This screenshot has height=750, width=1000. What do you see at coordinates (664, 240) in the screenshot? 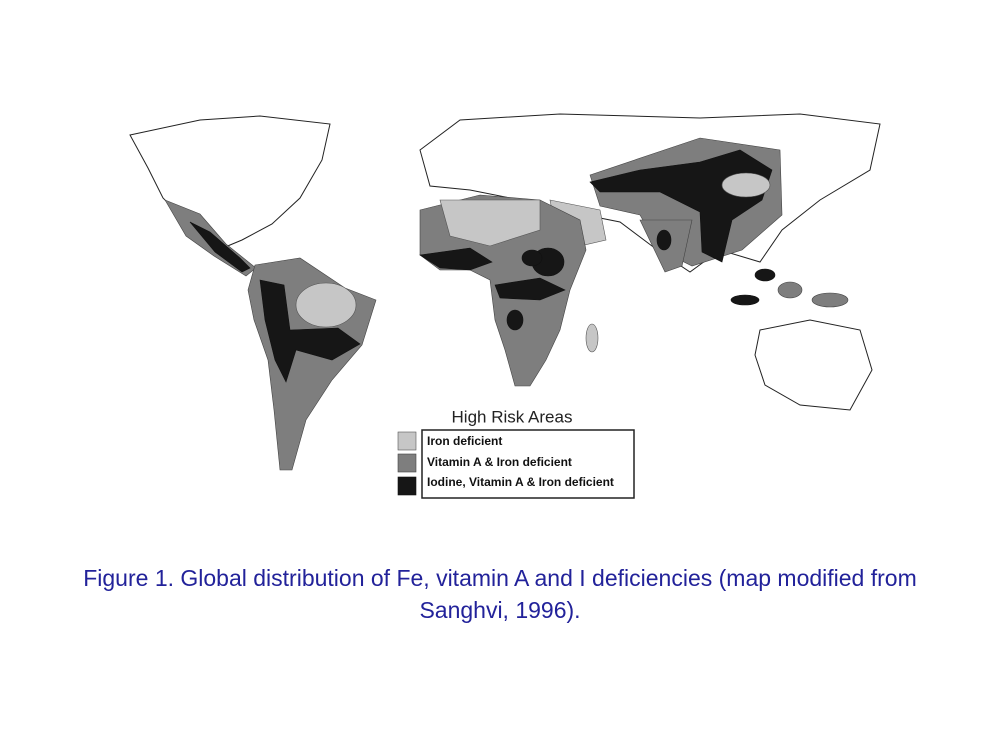
I see `india-spot` at bounding box center [664, 240].